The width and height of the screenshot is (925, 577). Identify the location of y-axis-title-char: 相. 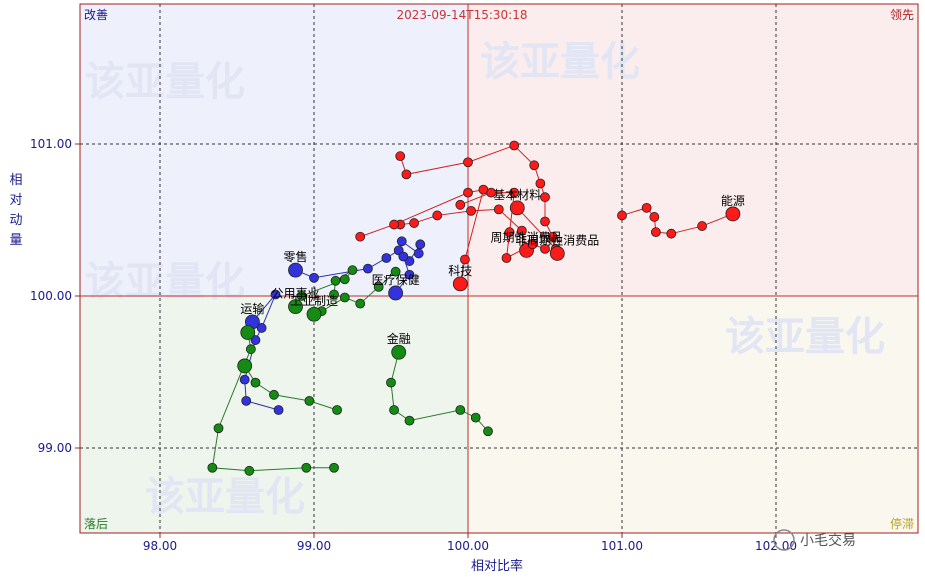
(15, 180).